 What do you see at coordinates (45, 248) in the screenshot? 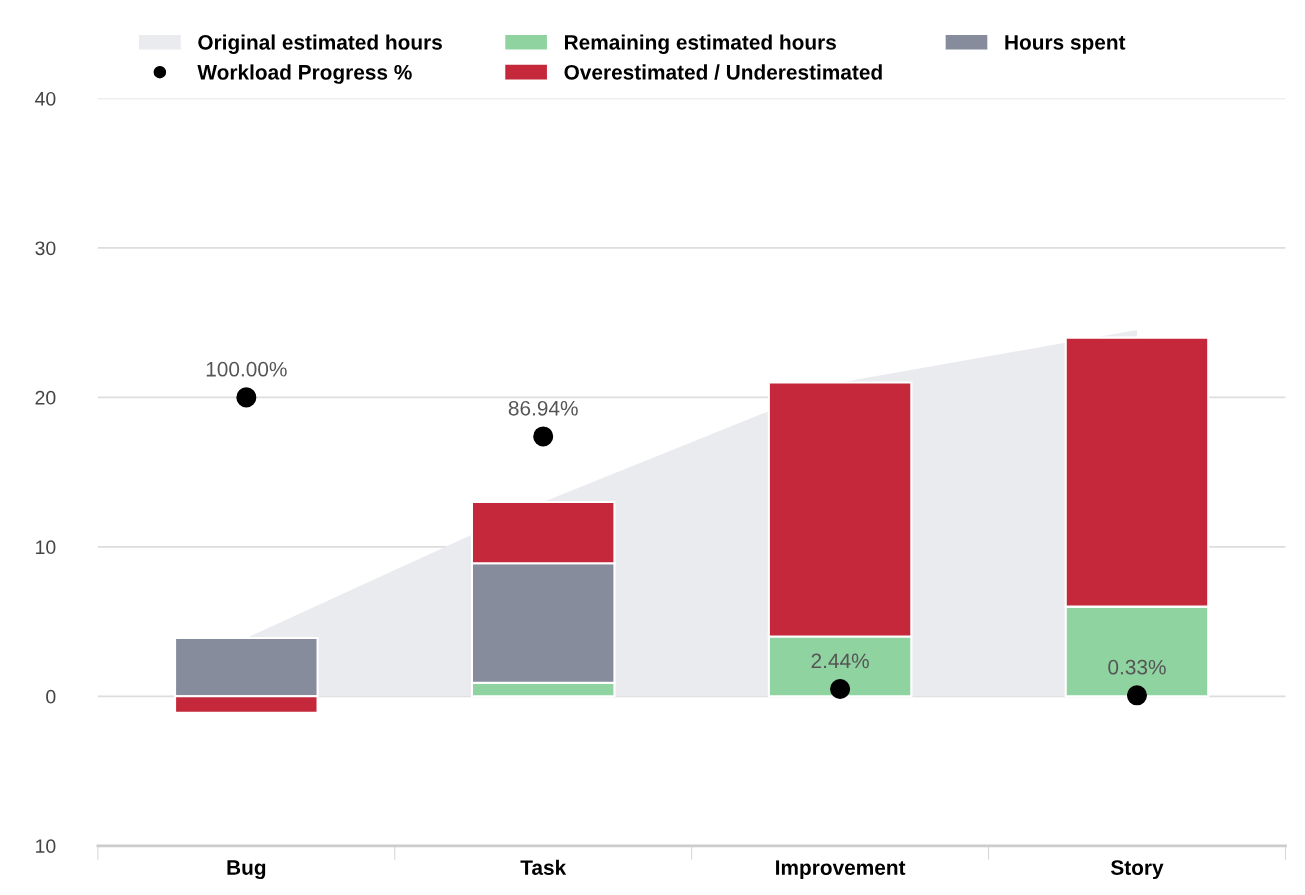
I see `y-tick-label: 30` at bounding box center [45, 248].